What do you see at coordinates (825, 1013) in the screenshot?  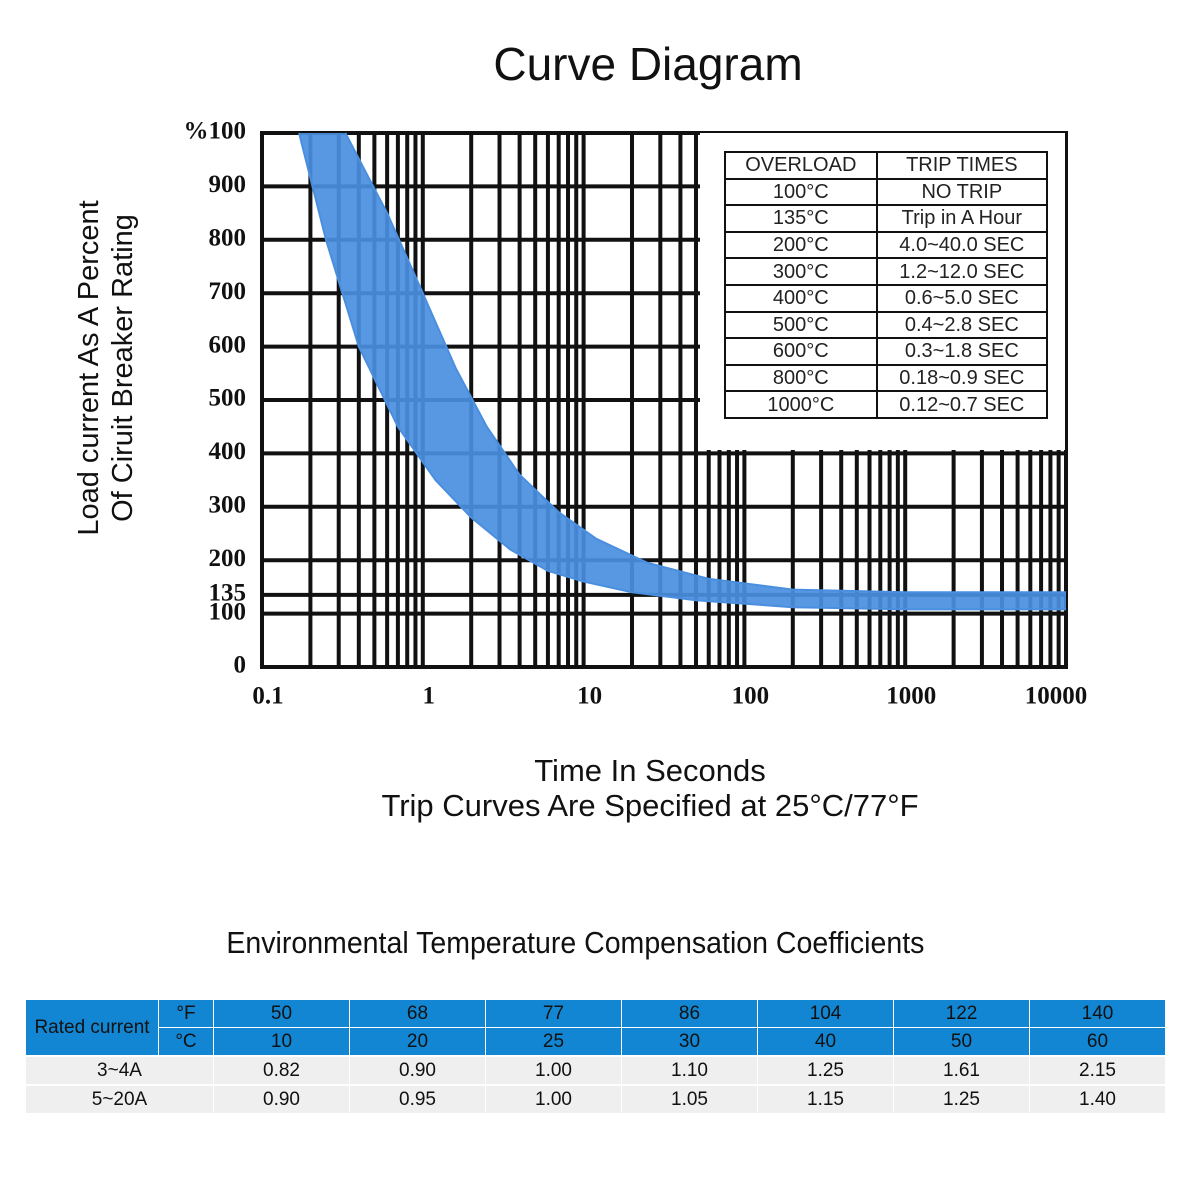 I see `header-cell: 104` at bounding box center [825, 1013].